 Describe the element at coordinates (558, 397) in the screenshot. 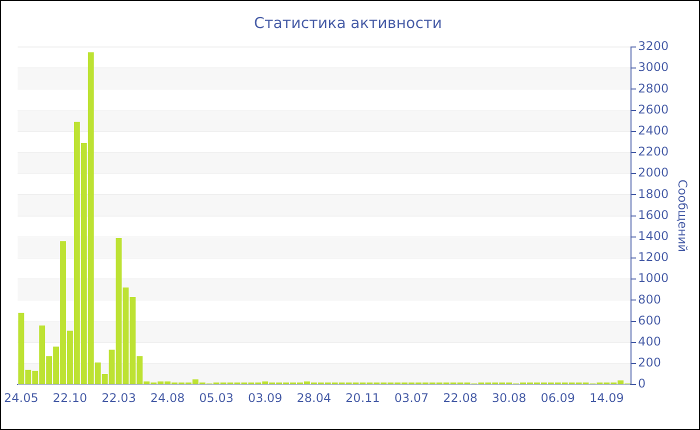

I see `x-tick-label: 06.09` at that location.